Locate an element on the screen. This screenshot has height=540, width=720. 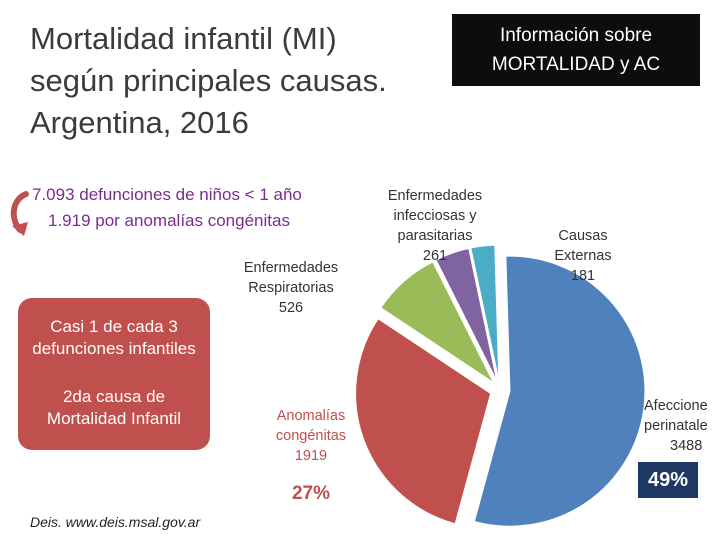
label-afecciones: Afeccione perinatale 3488 is located at coordinates (682, 426).